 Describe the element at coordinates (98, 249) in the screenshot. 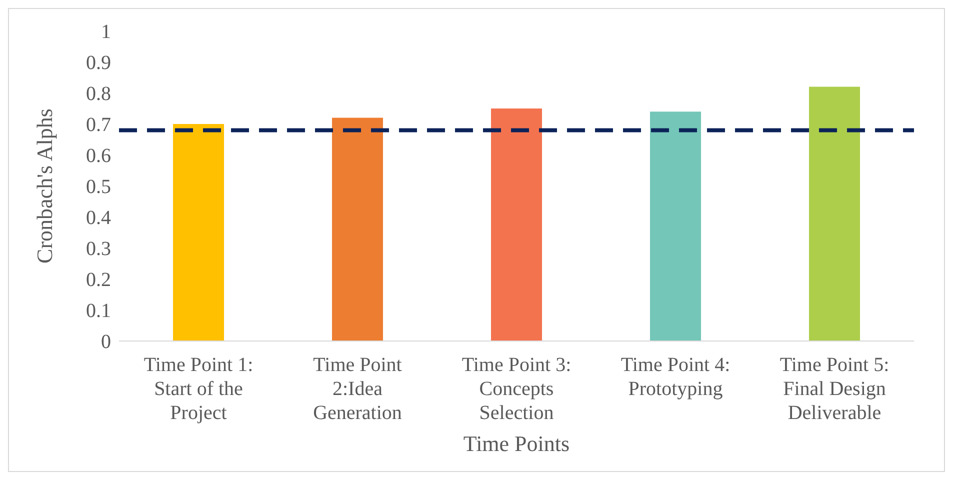

I see `y-tick-label: 0.3` at that location.